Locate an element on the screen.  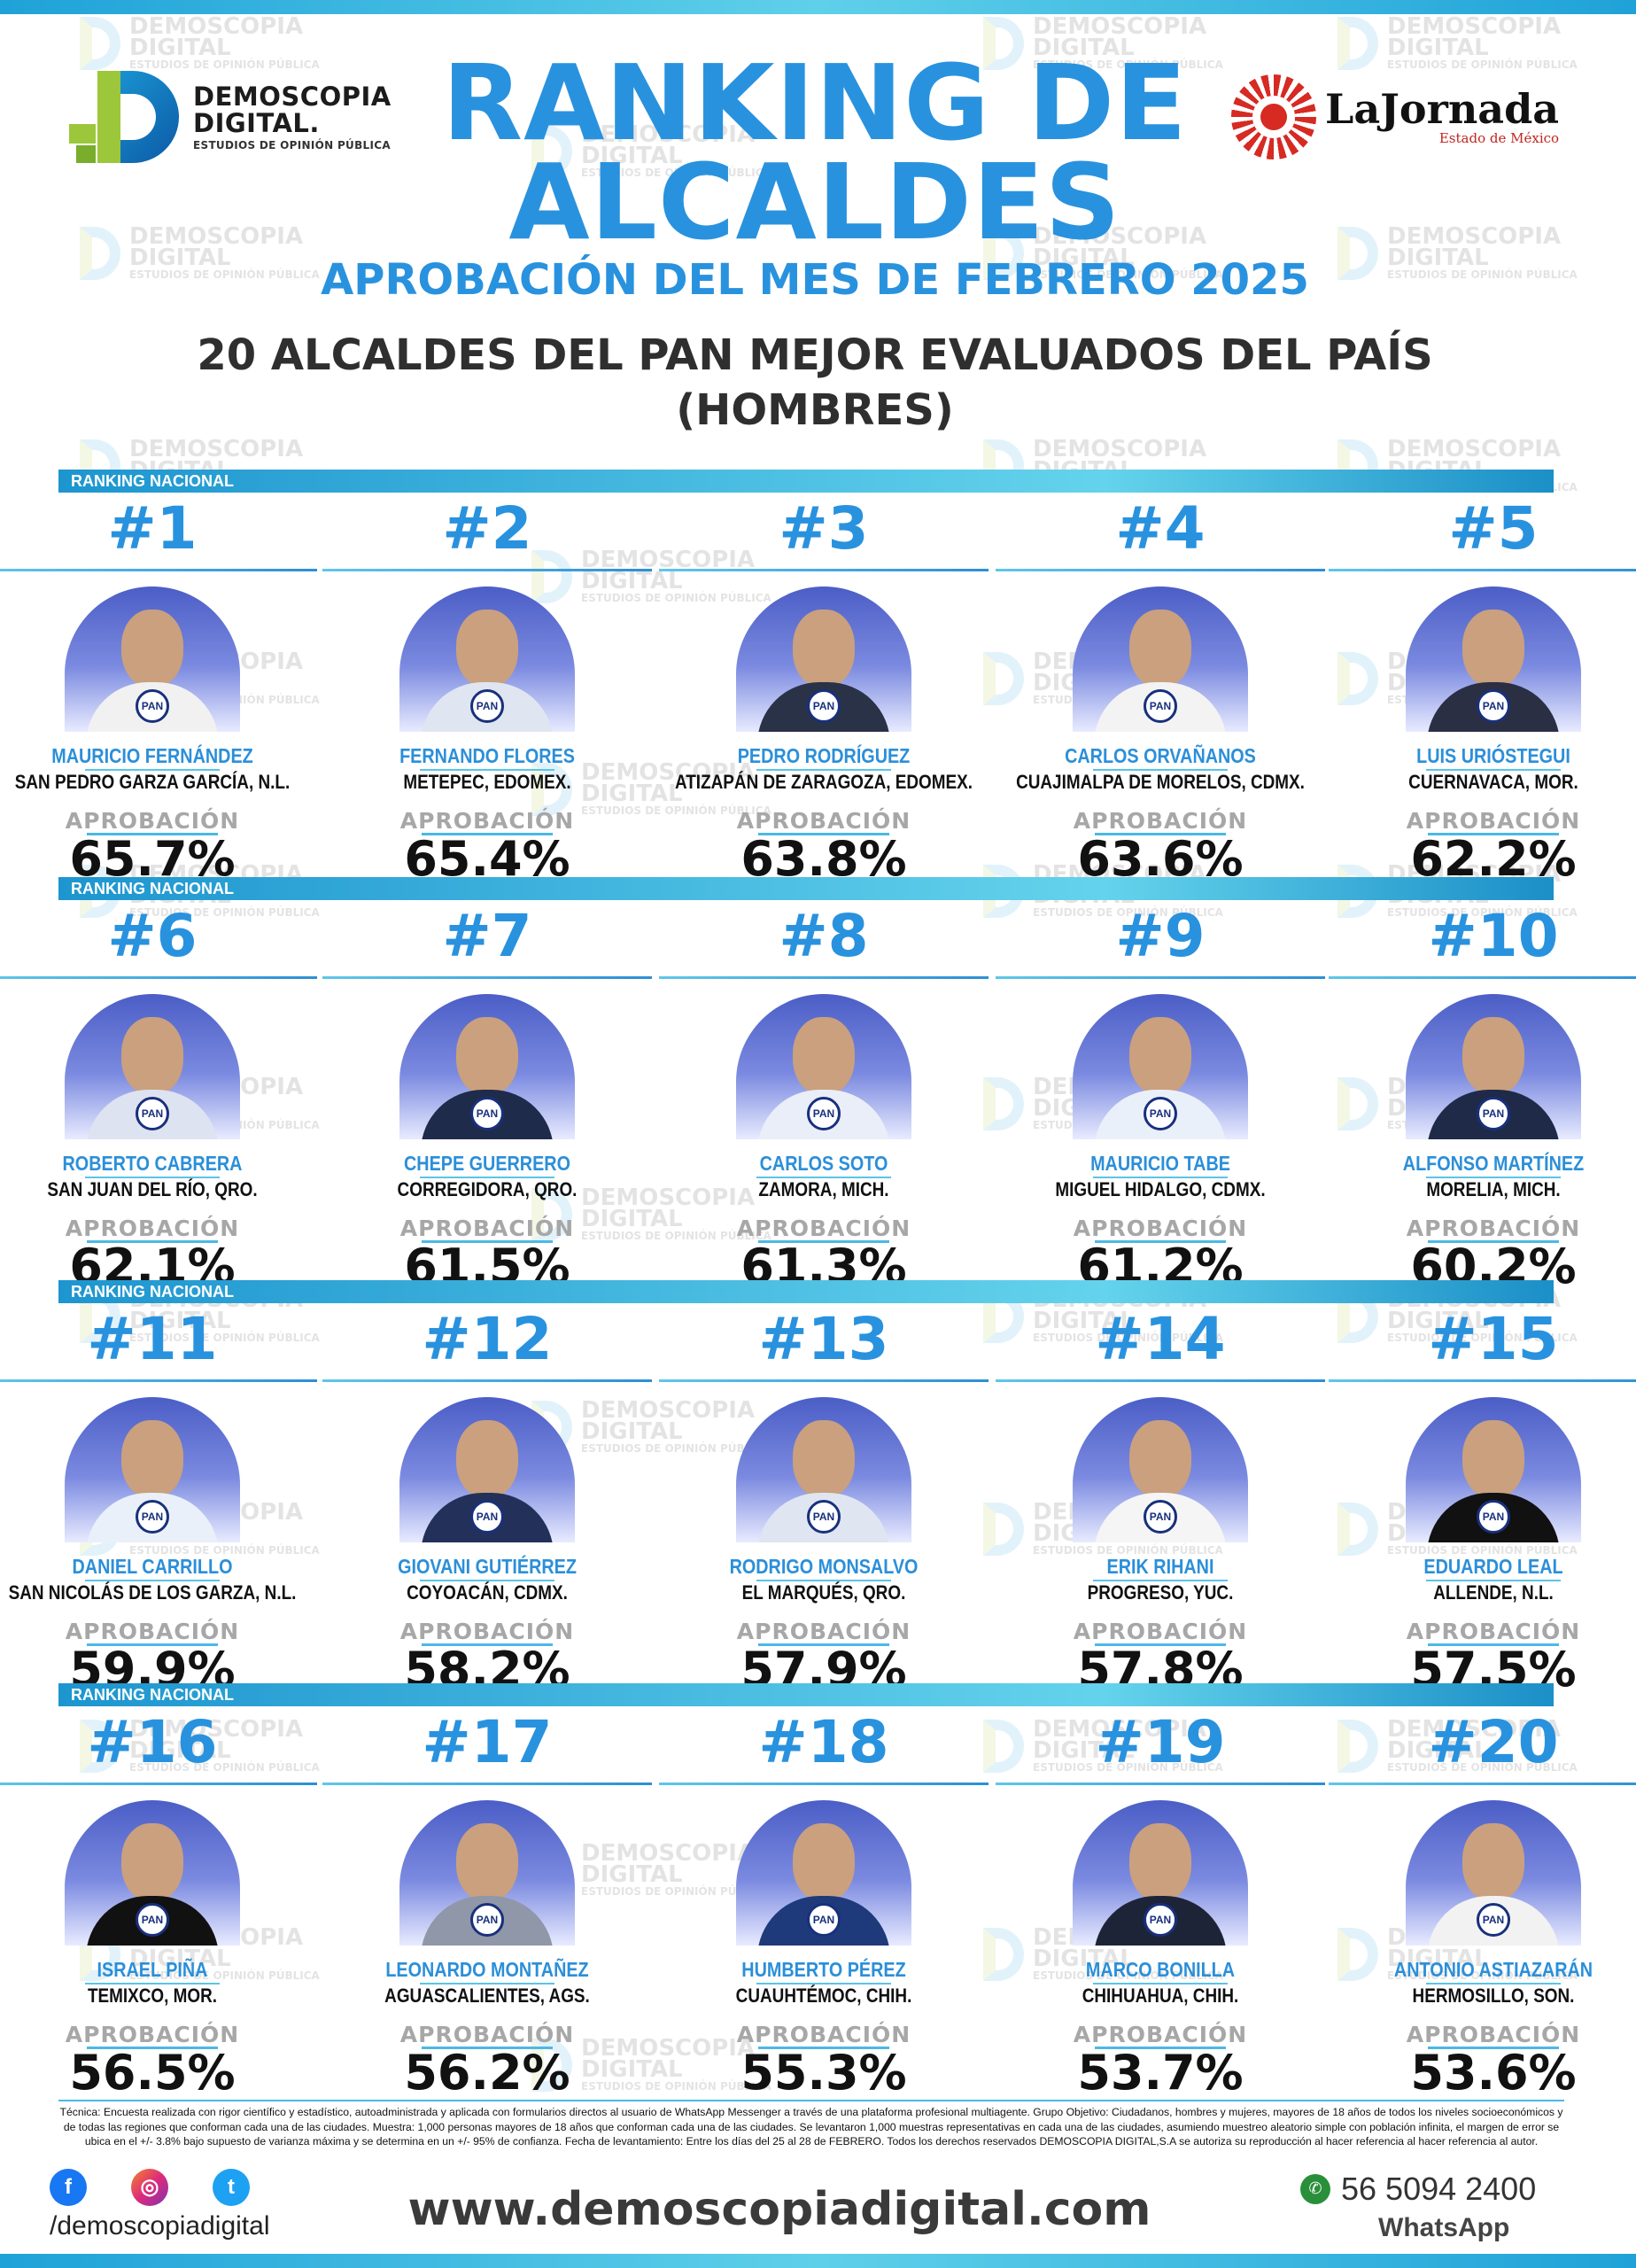
instagram-icon: ◎ is located at coordinates (149, 2187).